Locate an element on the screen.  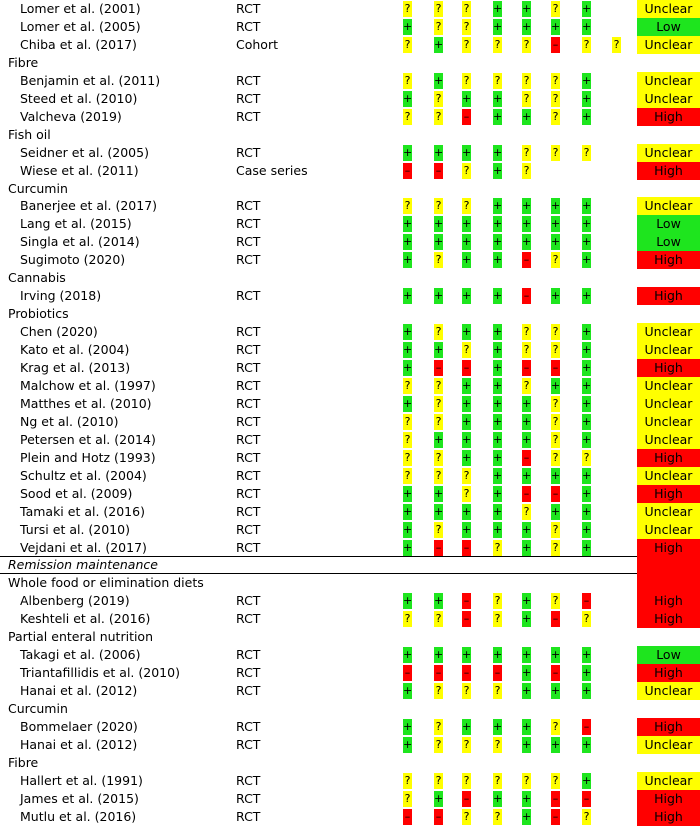
study-name: Chiba et al. (2017) is located at coordinates (78, 44).